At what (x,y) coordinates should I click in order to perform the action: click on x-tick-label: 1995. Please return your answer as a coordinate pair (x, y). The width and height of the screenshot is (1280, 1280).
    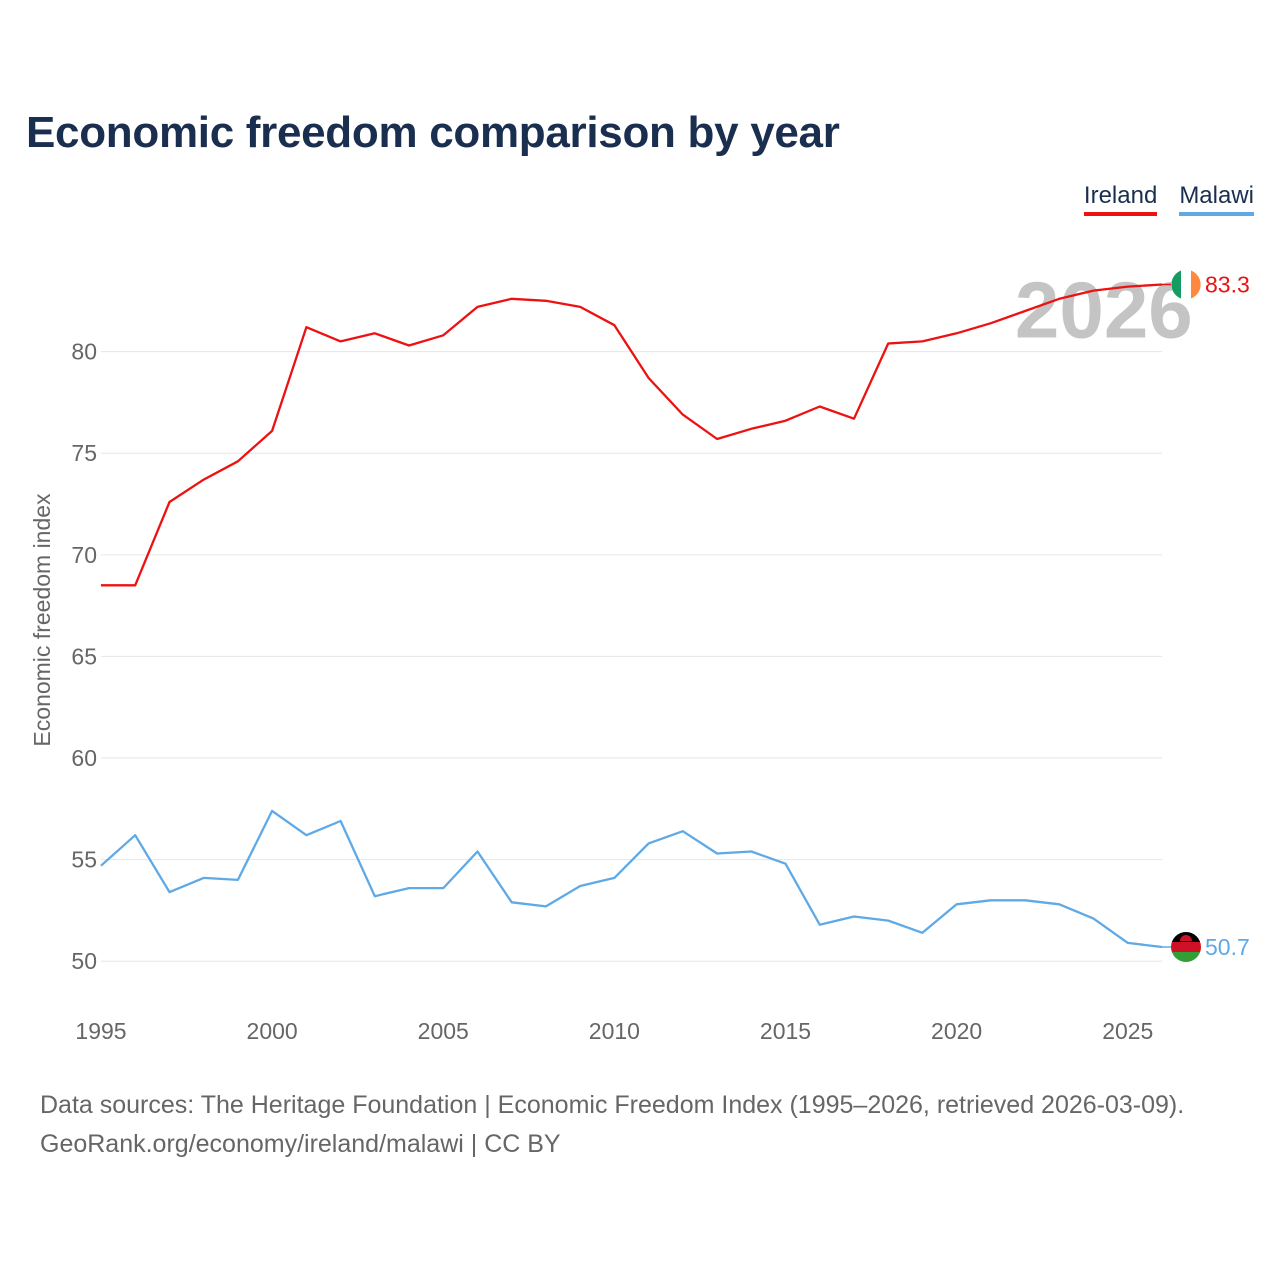
    Looking at the image, I should click on (100, 1031).